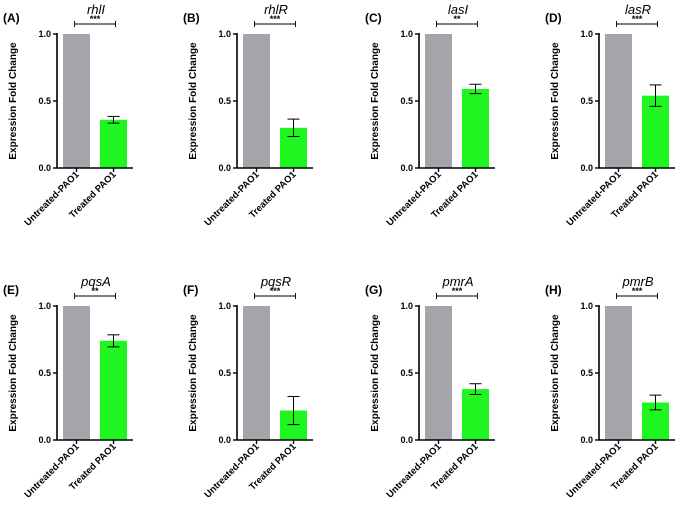  I want to click on gene-title: pmrB, so click(637, 281).